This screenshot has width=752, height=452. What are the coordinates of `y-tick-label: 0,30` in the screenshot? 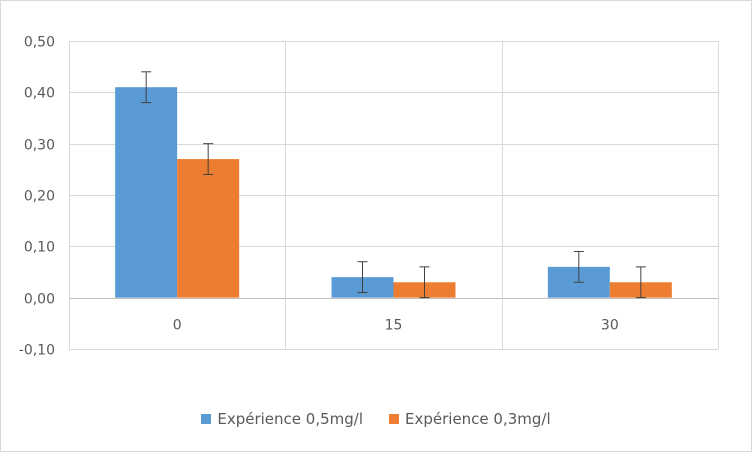 It's located at (39, 146).